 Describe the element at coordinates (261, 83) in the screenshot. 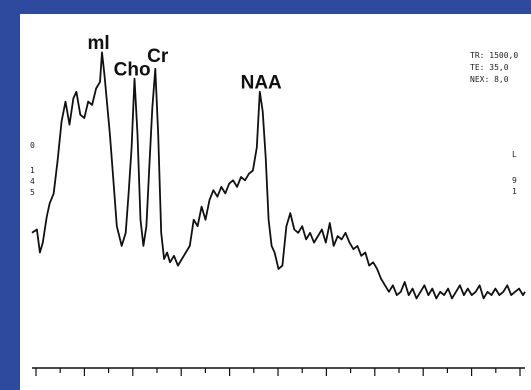

I see `peak-label-naa: NAA` at that location.